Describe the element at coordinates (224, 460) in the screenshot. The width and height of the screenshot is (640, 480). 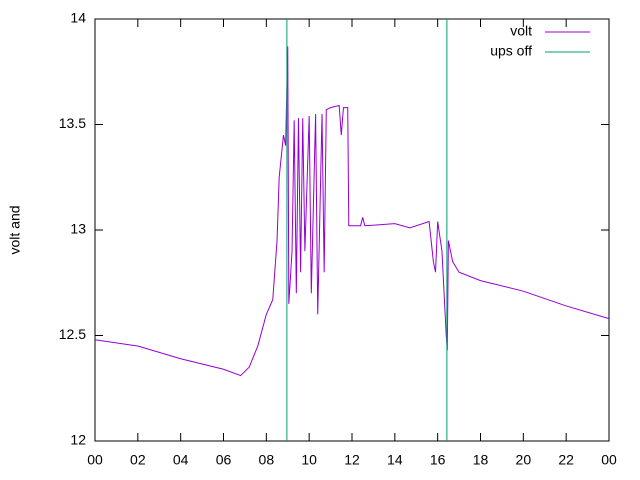
I see `x-tick-label: 06` at that location.